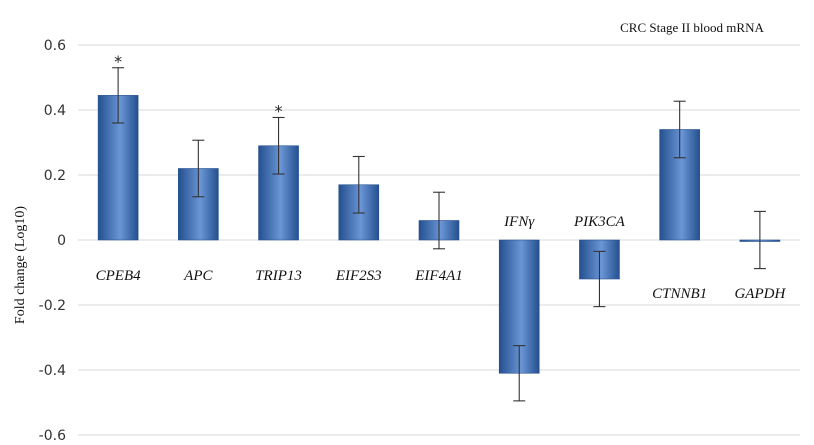  What do you see at coordinates (118, 276) in the screenshot?
I see `category-label: CPEB4` at bounding box center [118, 276].